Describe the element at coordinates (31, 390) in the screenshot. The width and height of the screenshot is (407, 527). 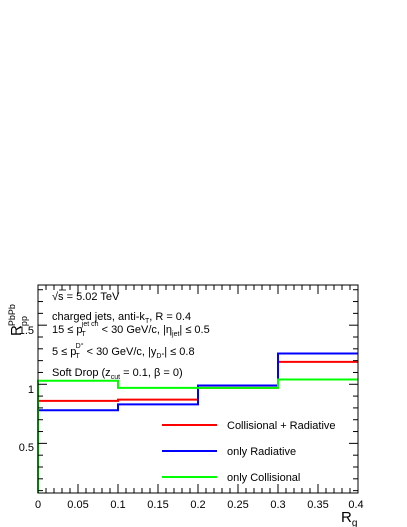
I see `y-tick-label: 1` at that location.